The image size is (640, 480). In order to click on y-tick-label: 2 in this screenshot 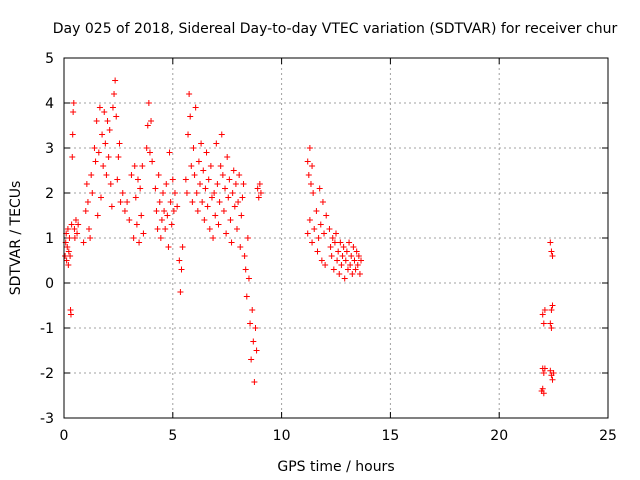, I will do `click(49, 194)`.